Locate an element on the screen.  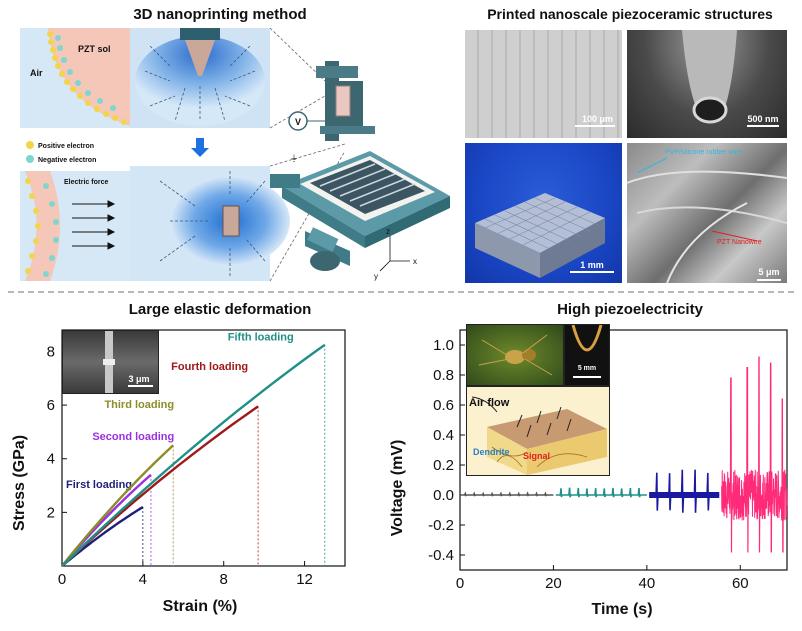
axis-x-label: x is located at coordinates (415, 261).